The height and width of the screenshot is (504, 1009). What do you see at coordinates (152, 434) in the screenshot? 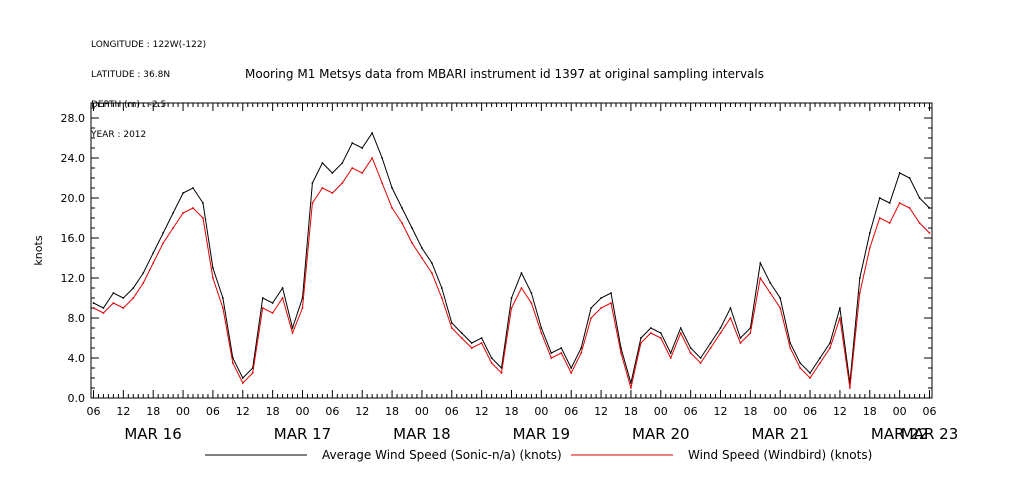
I see `x-date-label: MAR 16` at bounding box center [152, 434].